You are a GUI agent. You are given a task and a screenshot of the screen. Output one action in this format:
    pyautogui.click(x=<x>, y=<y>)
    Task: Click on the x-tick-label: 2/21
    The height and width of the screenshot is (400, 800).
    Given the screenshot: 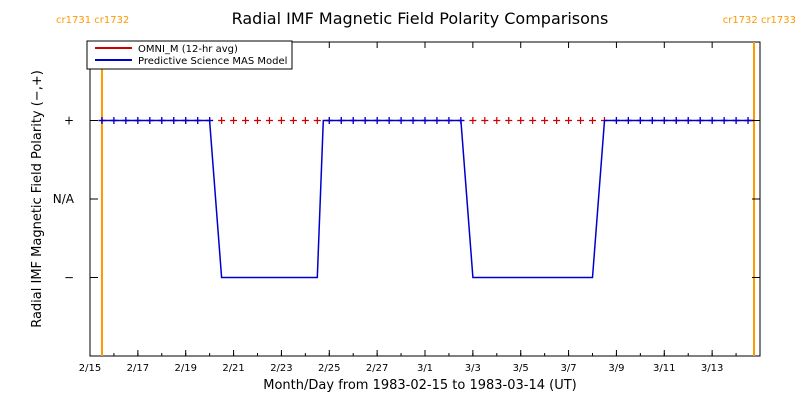 What is the action you would take?
    pyautogui.click(x=233, y=368)
    